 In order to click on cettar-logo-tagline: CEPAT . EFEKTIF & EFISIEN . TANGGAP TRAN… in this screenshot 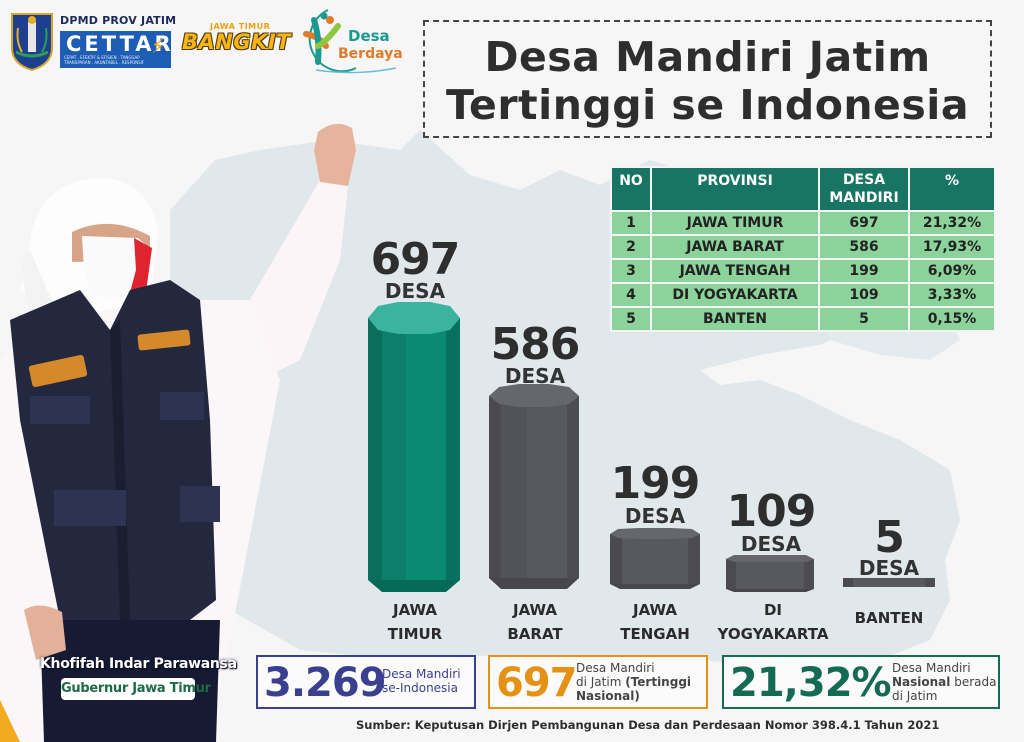, I will do `click(104, 60)`.